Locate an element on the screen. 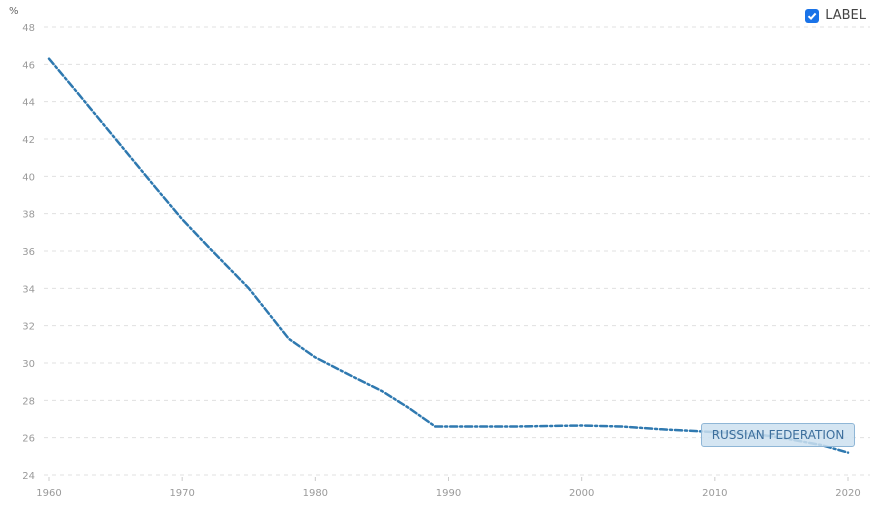 The width and height of the screenshot is (881, 506). legend-label: LABEL is located at coordinates (845, 15).